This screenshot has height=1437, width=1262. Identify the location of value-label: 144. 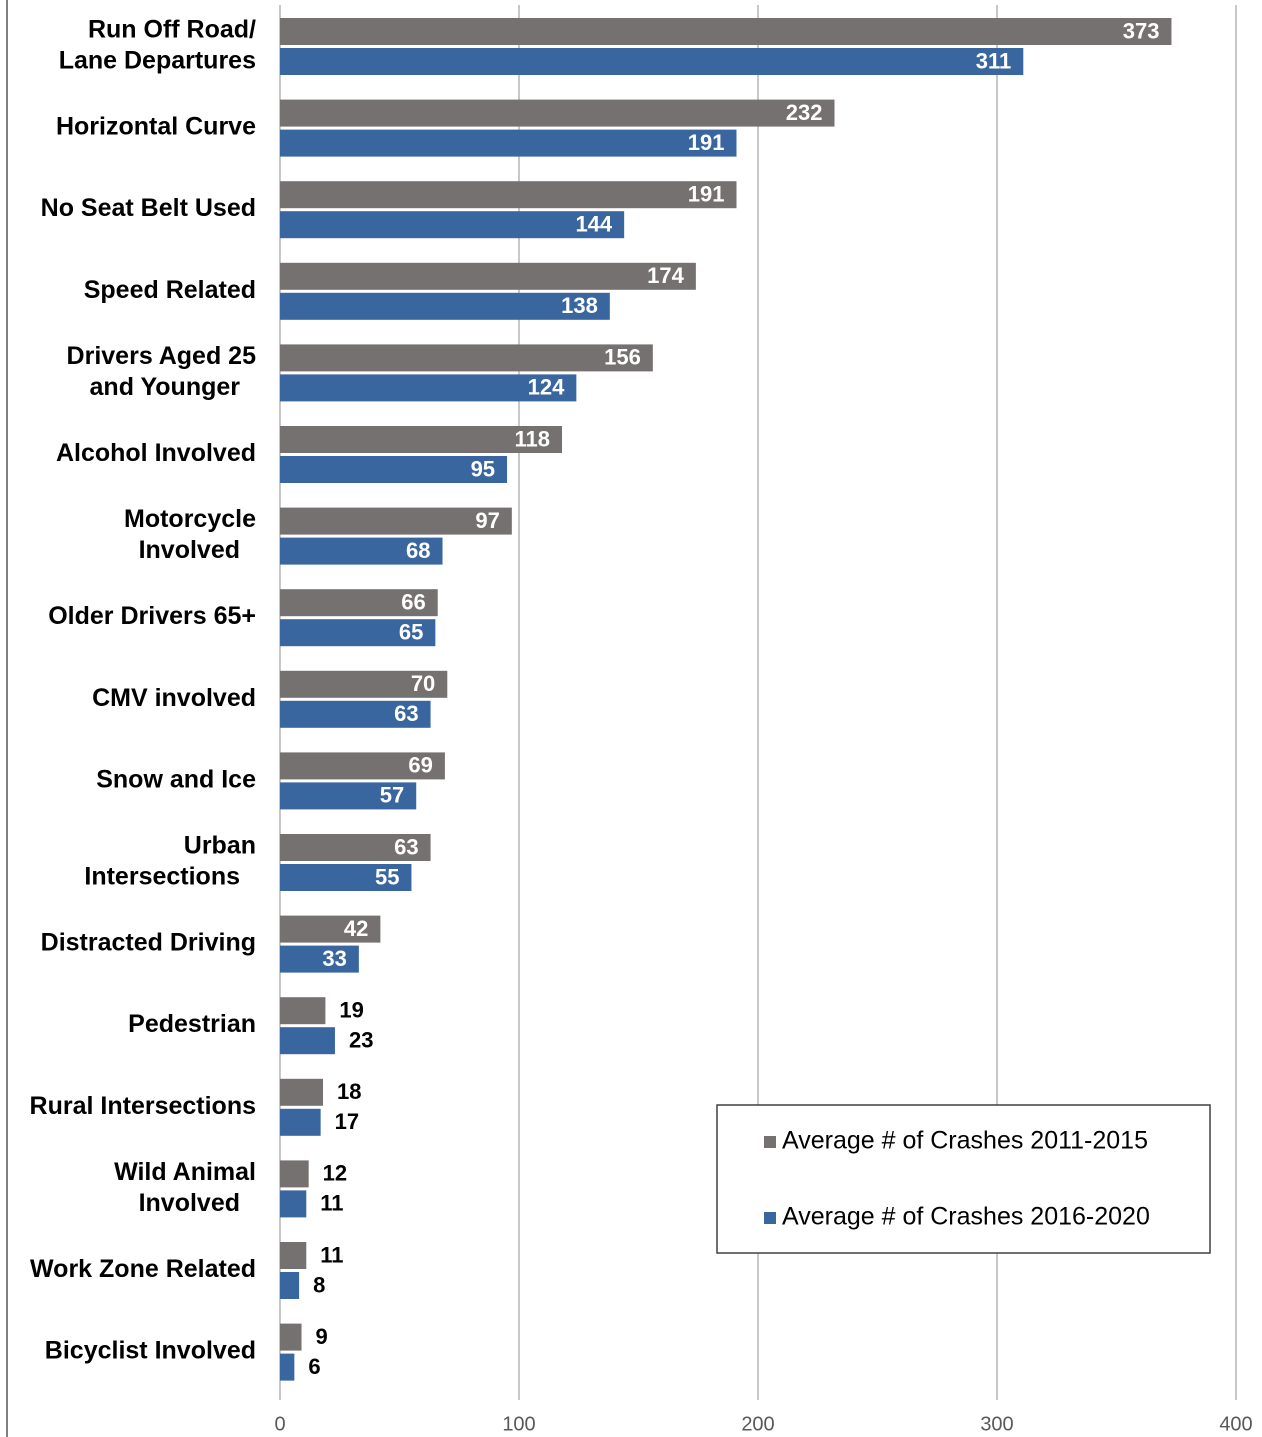
(593, 224).